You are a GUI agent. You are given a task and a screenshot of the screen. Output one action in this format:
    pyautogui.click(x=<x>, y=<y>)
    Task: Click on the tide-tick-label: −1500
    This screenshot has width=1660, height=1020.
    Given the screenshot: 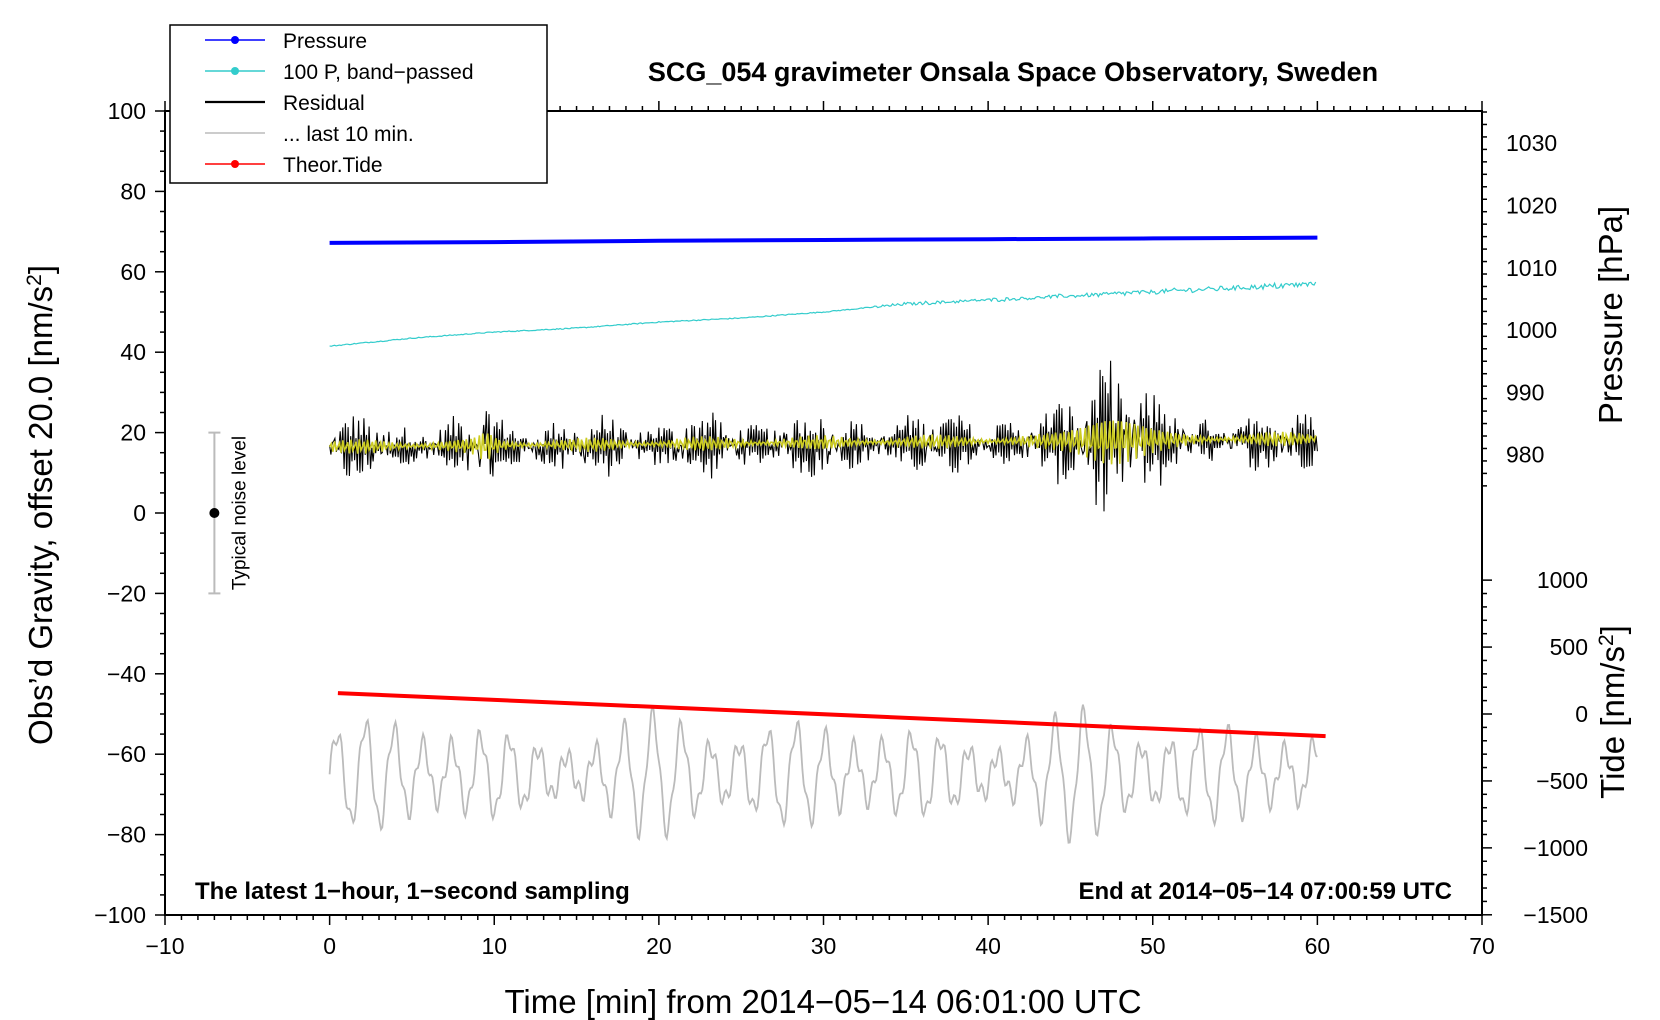 What is the action you would take?
    pyautogui.click(x=1555, y=915)
    